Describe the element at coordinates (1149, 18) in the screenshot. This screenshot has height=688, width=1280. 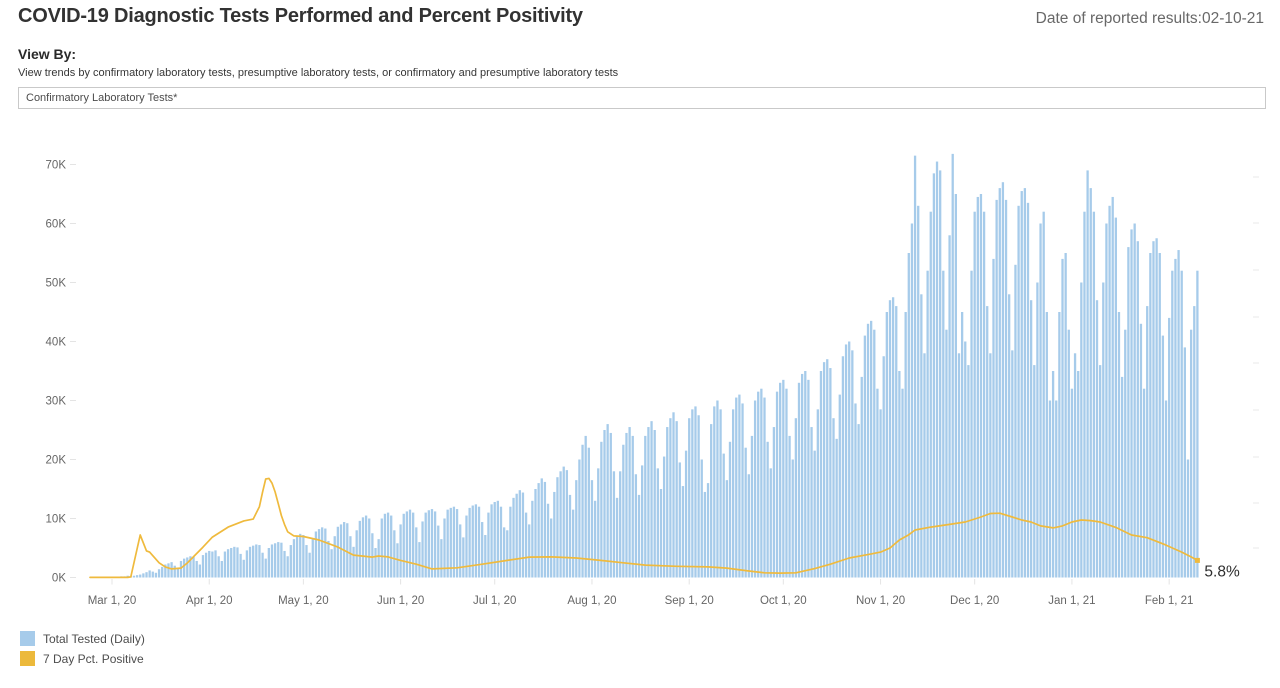
I see `report-date-label: Date of reported results:02-10-21` at that location.